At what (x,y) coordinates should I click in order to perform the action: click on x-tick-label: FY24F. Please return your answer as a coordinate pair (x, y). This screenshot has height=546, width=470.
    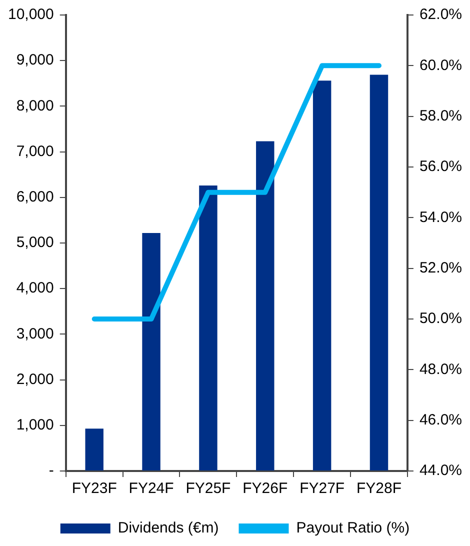
    Looking at the image, I should click on (151, 489).